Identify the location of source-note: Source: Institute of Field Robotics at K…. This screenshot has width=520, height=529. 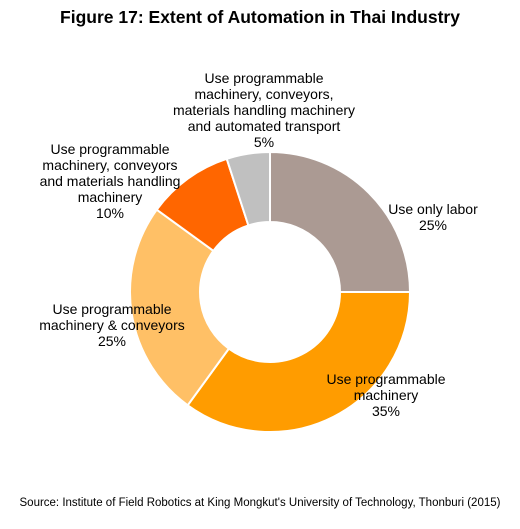
(260, 503).